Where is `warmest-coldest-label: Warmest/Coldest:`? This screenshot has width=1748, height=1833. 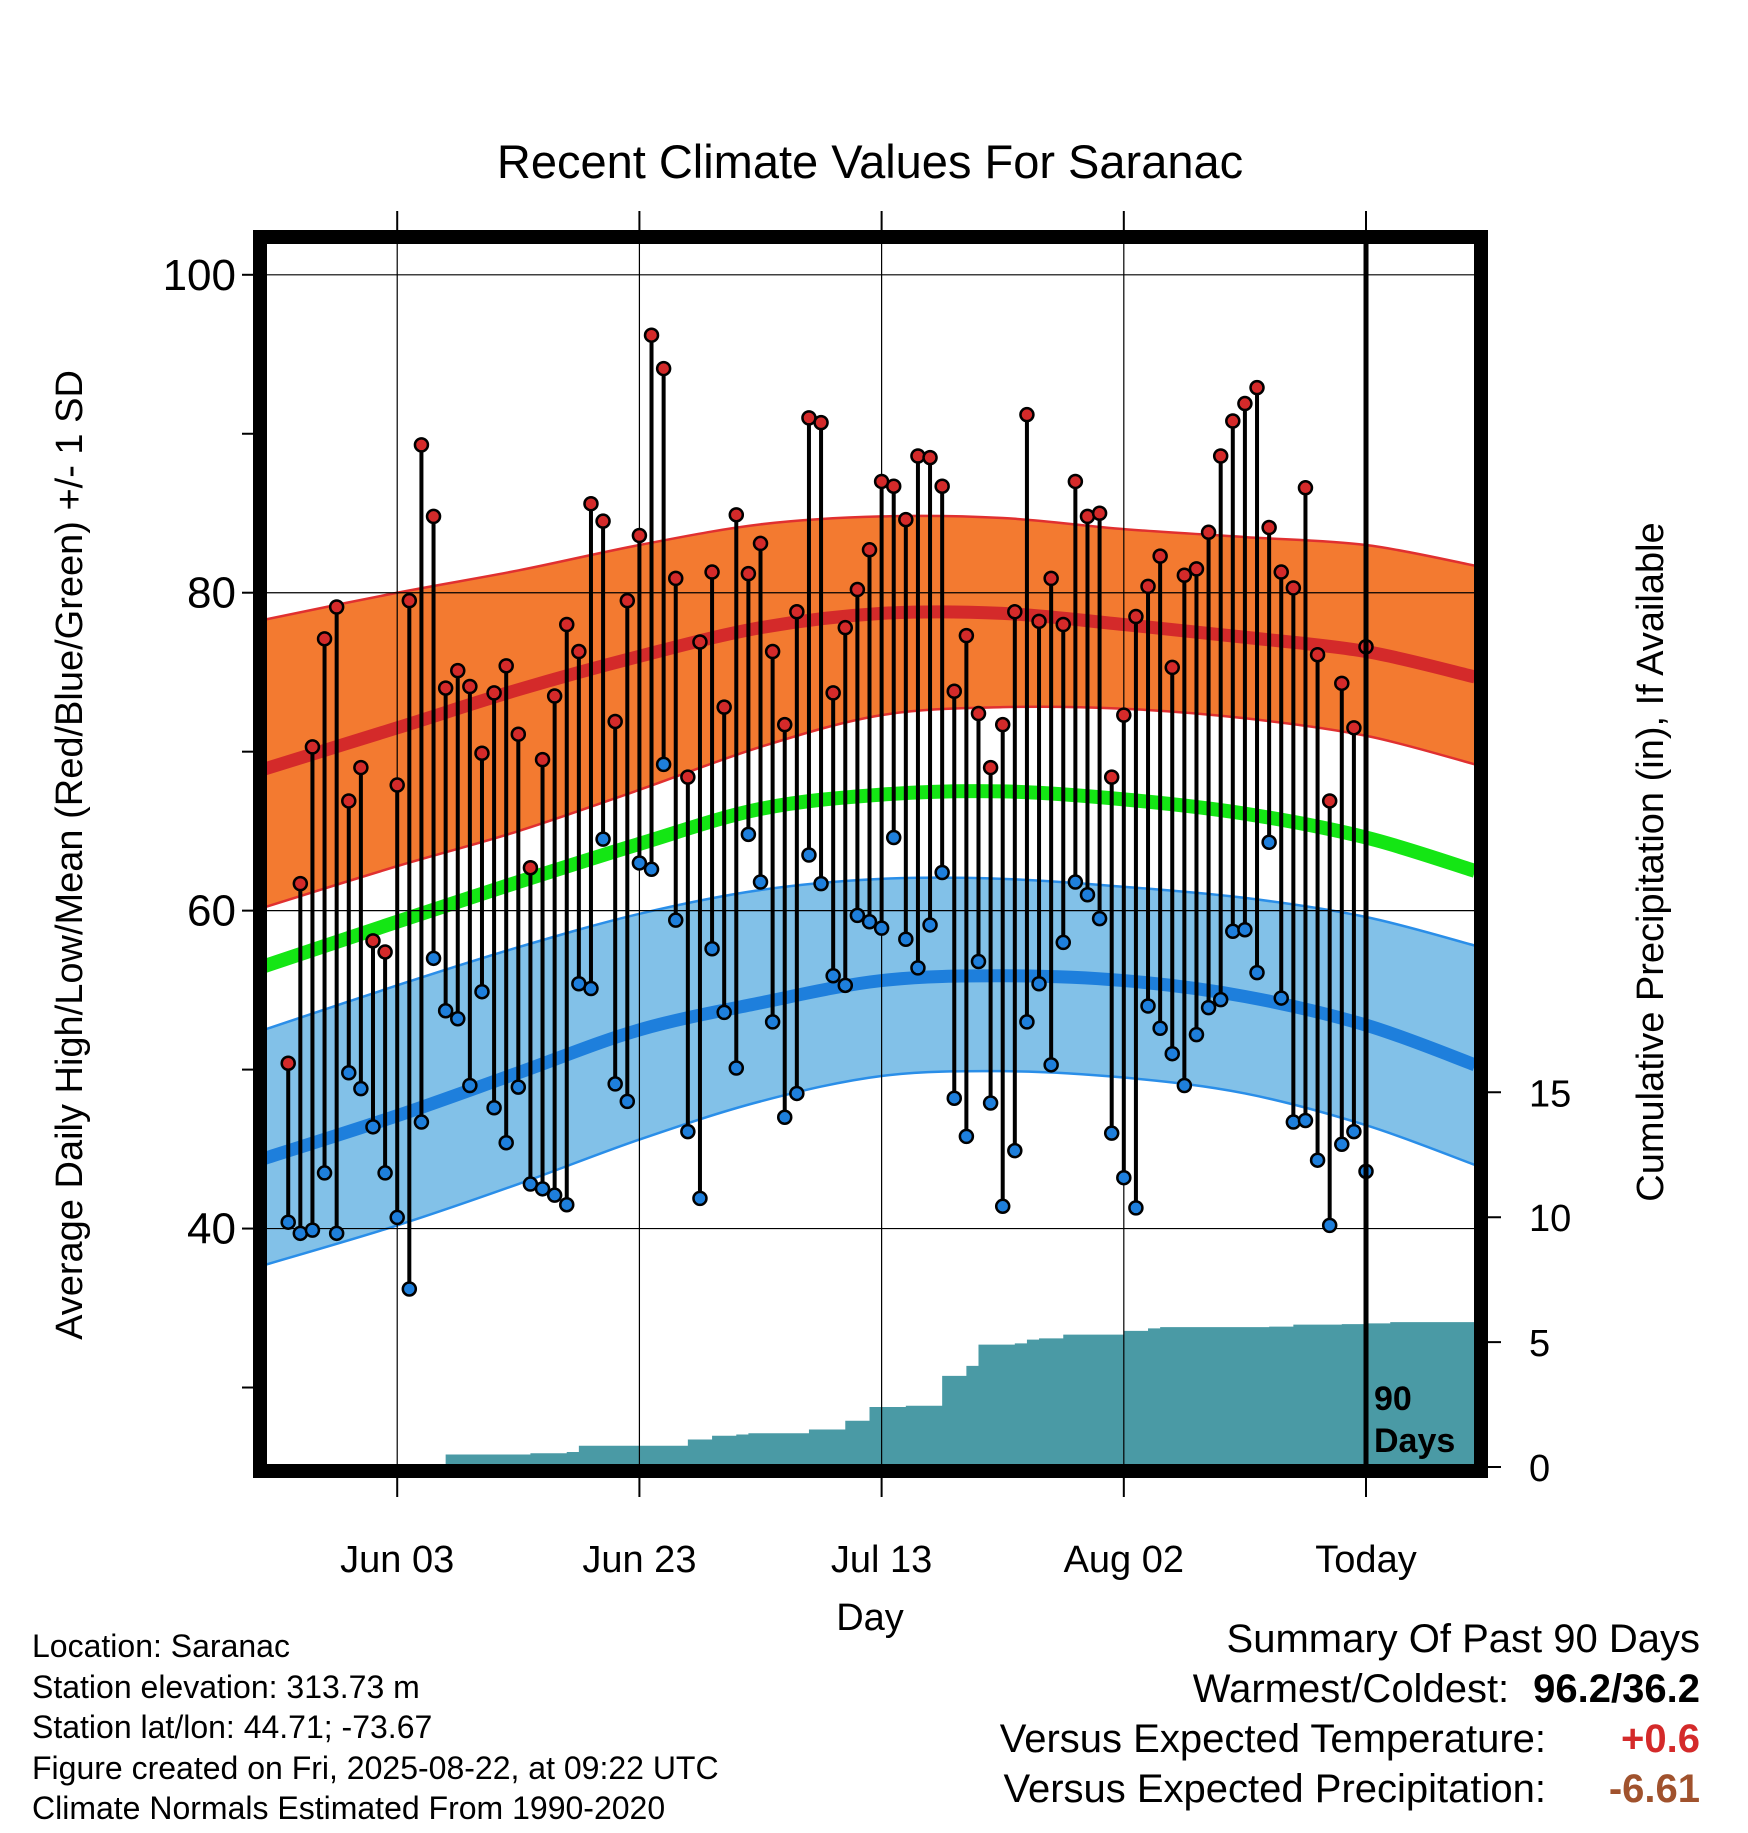 warmest-coldest-label: Warmest/Coldest: is located at coordinates (1351, 1689).